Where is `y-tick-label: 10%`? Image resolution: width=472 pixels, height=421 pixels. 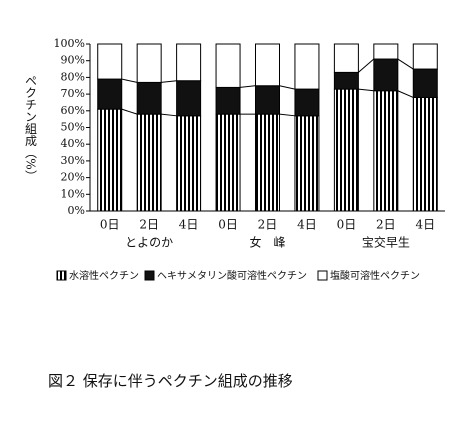
y-tick-label: 10% is located at coordinates (73, 193).